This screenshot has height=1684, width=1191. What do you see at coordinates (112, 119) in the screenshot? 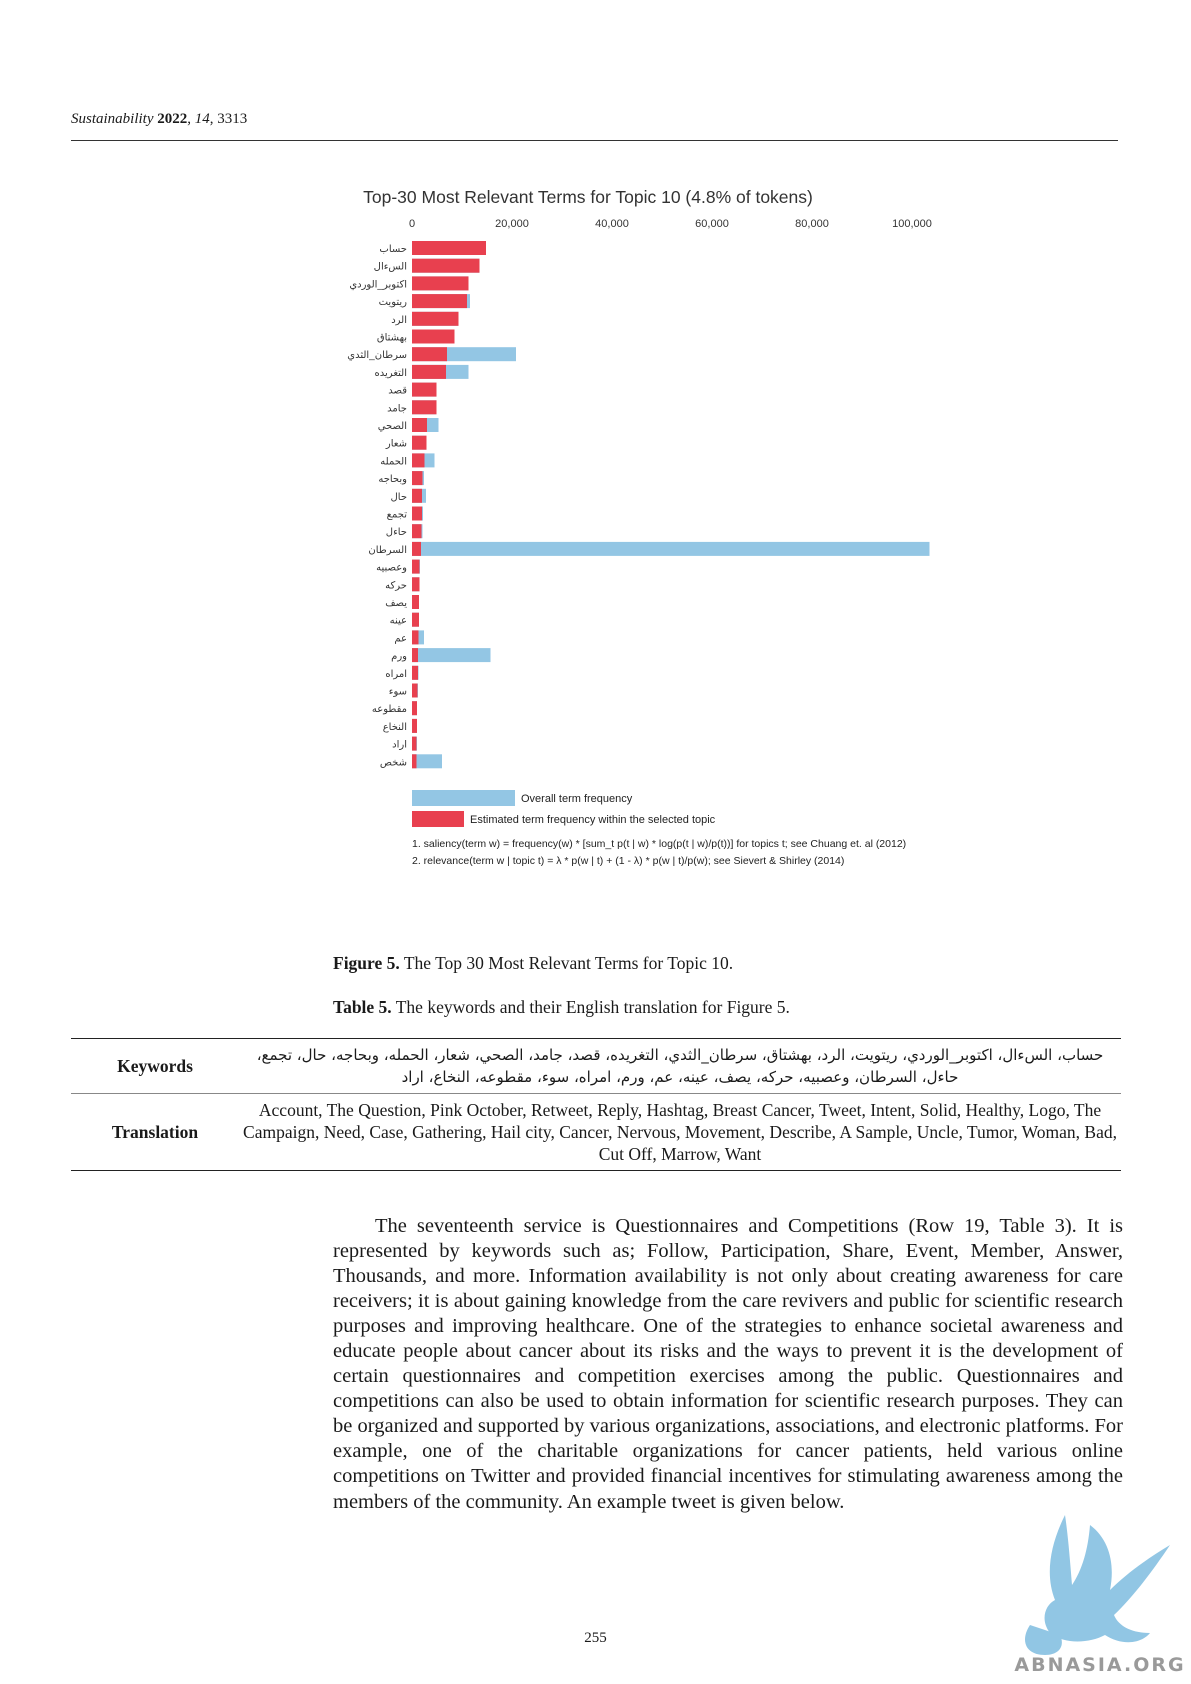
I see `journal-name: Sustainability` at bounding box center [112, 119].